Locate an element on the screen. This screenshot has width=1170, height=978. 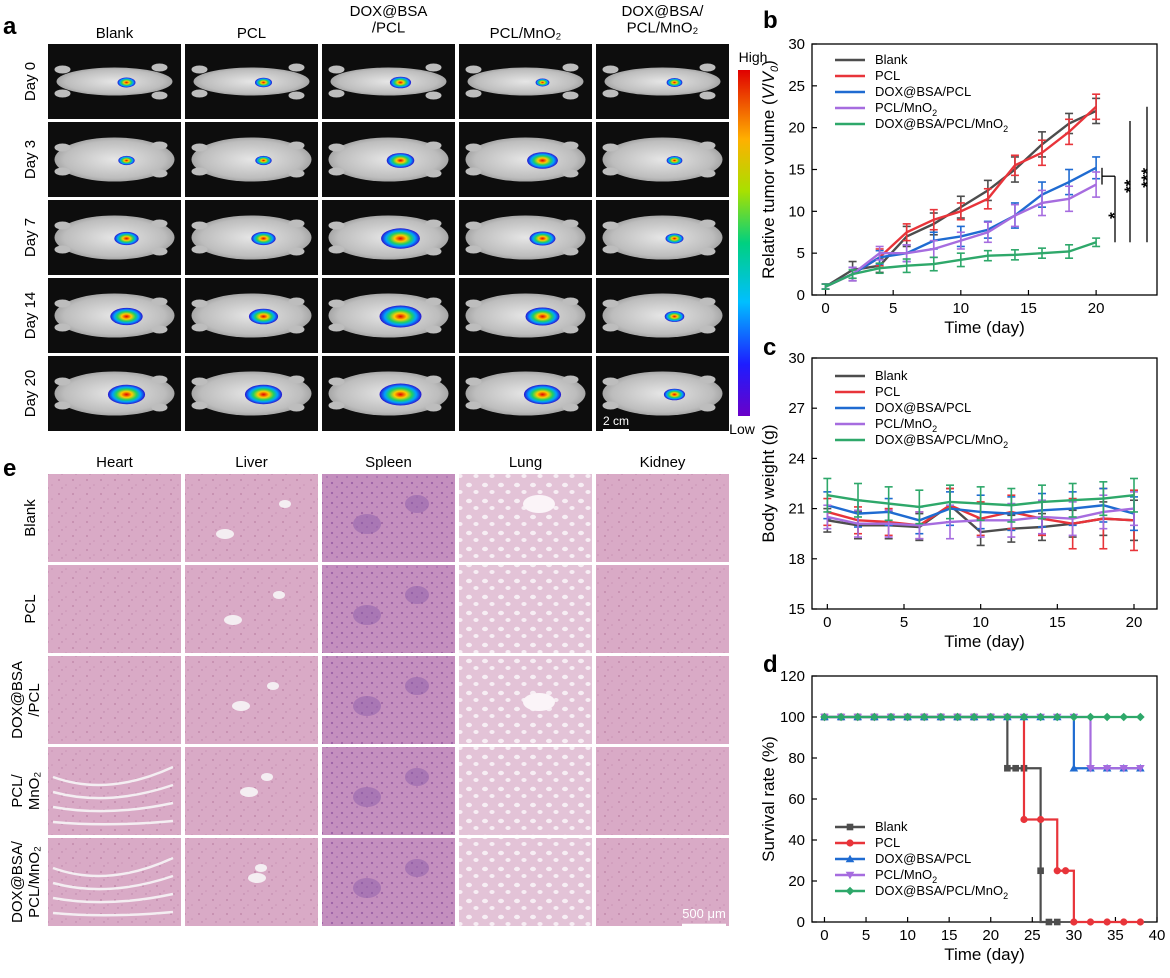
row-label-5: Day 20 is located at coordinates (30, 394).